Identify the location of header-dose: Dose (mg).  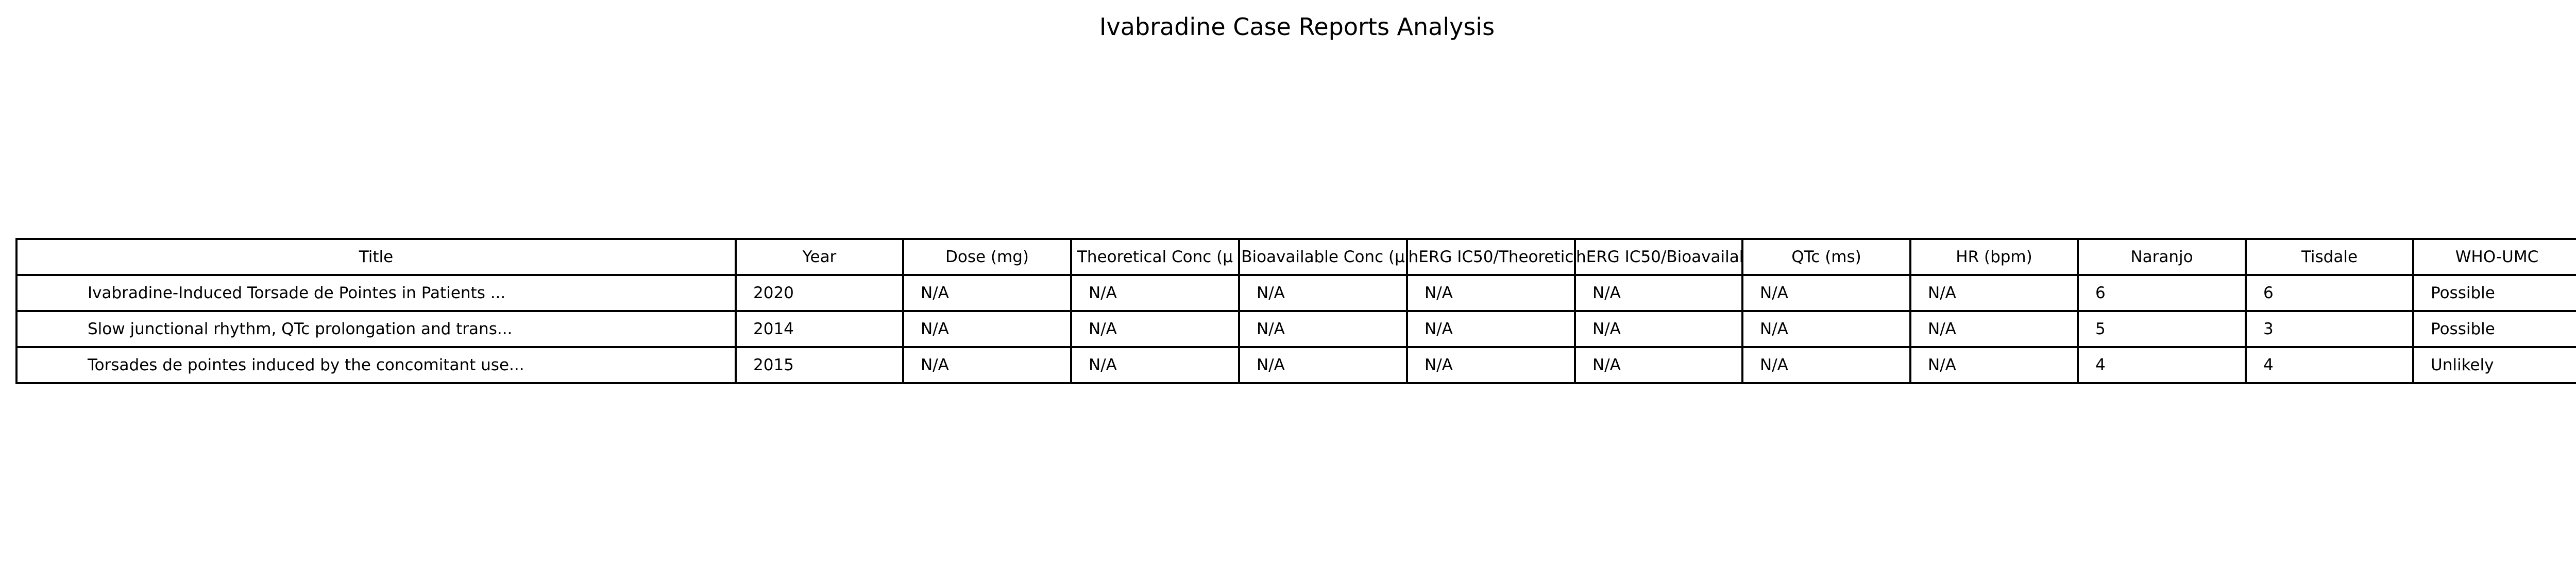
(987, 257).